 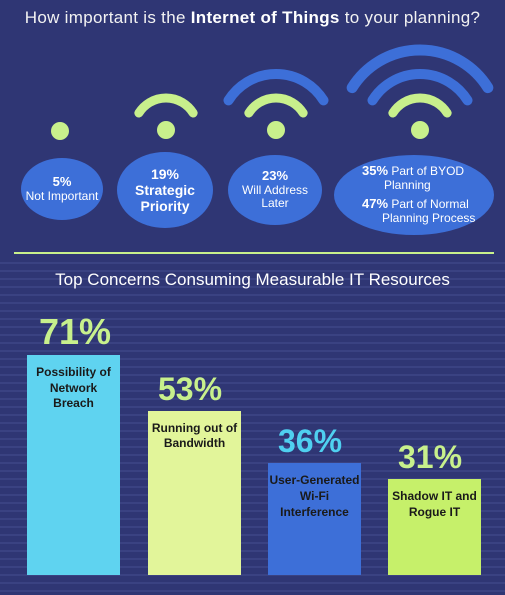 What do you see at coordinates (254, 253) in the screenshot?
I see `section-divider` at bounding box center [254, 253].